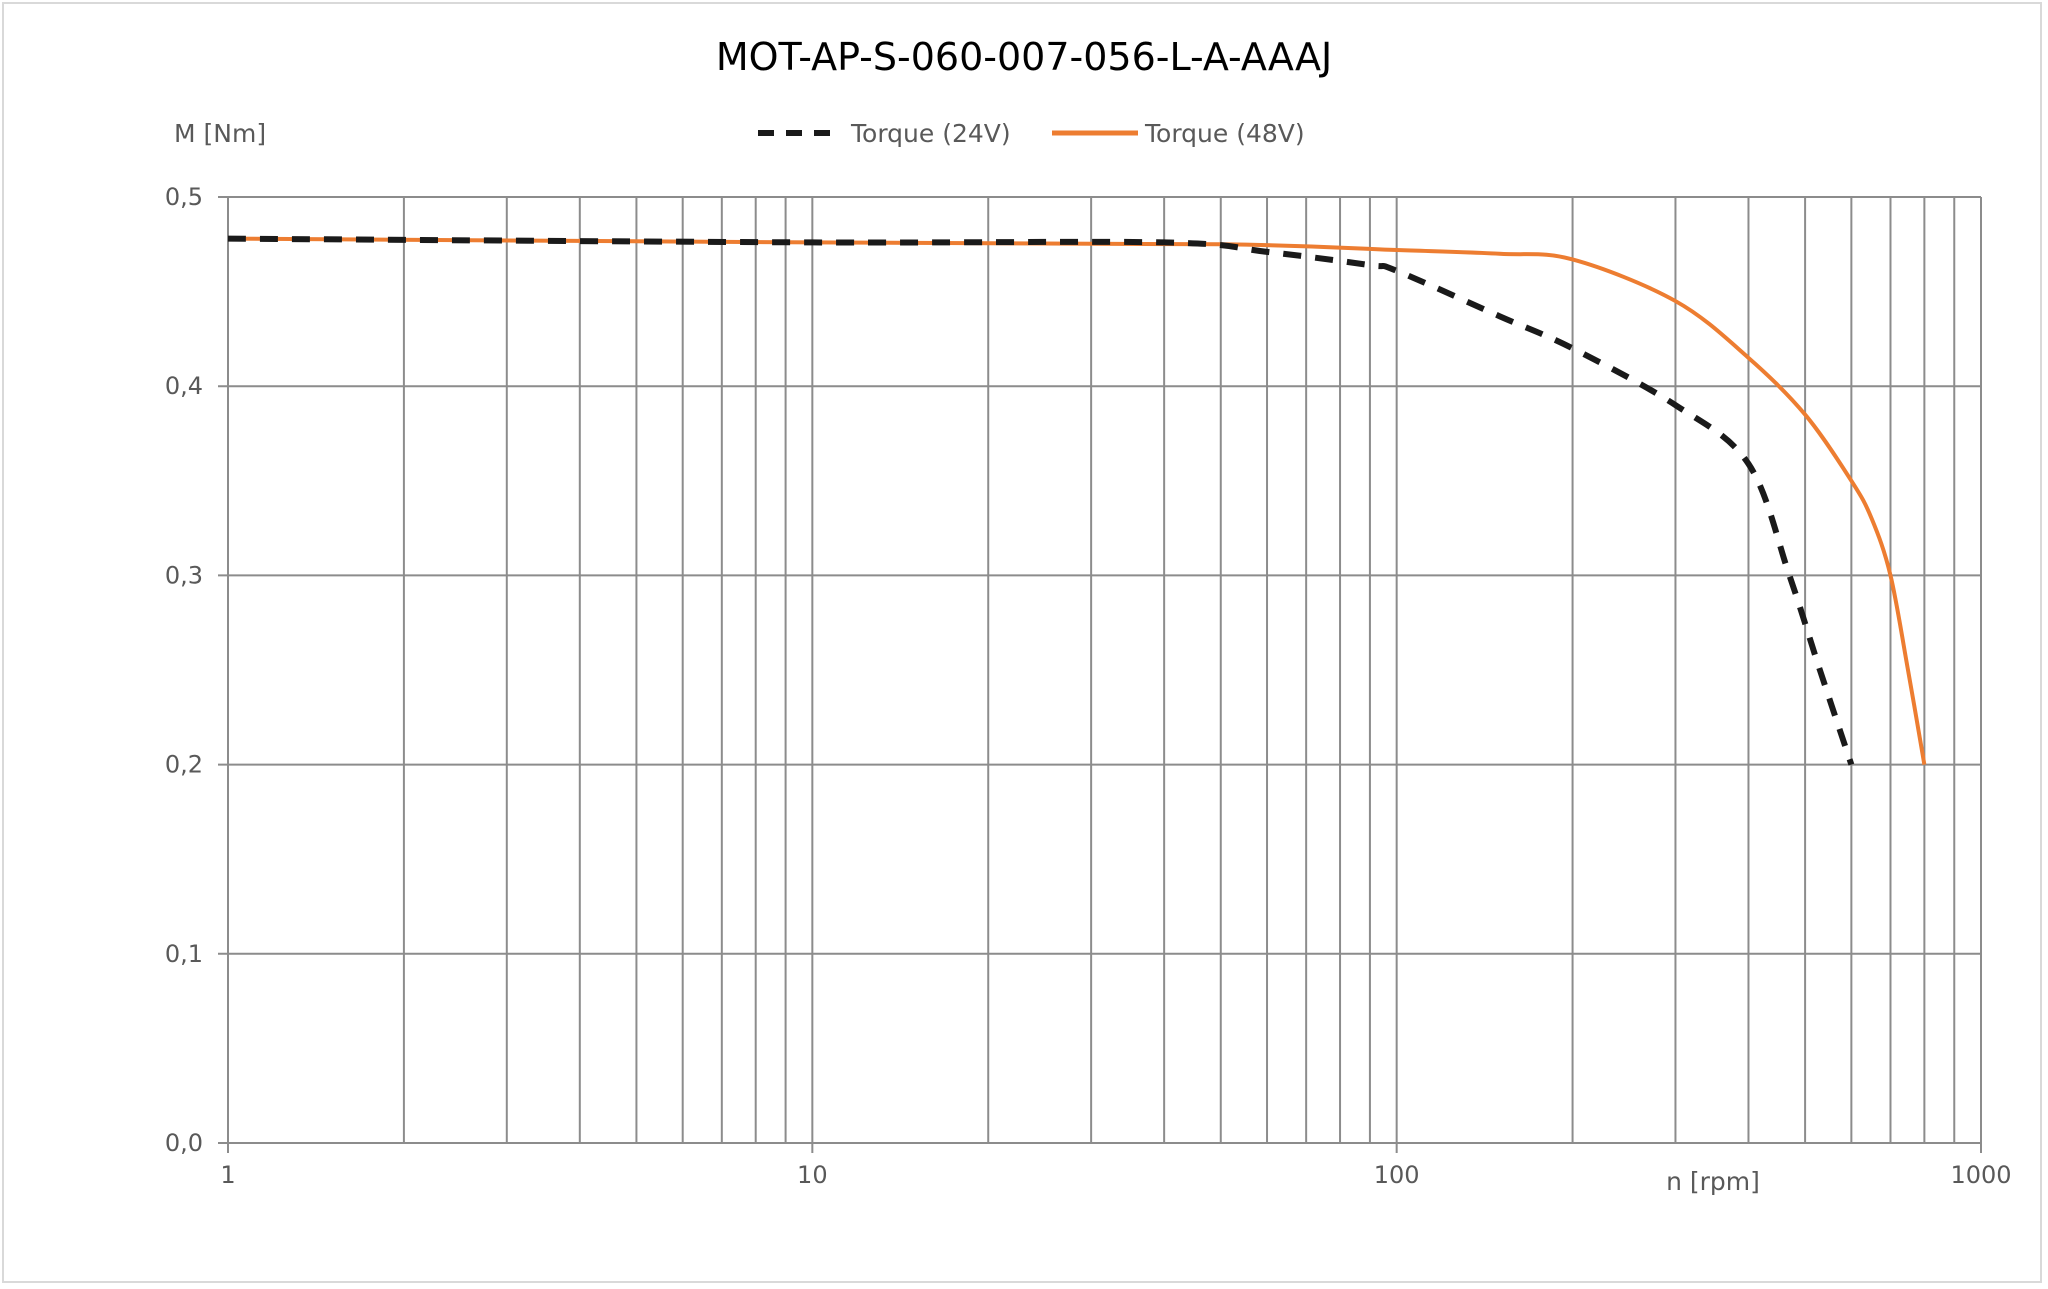 The height and width of the screenshot is (1289, 2048). Describe the element at coordinates (227, 1175) in the screenshot. I see `x-tick-label: 1` at that location.